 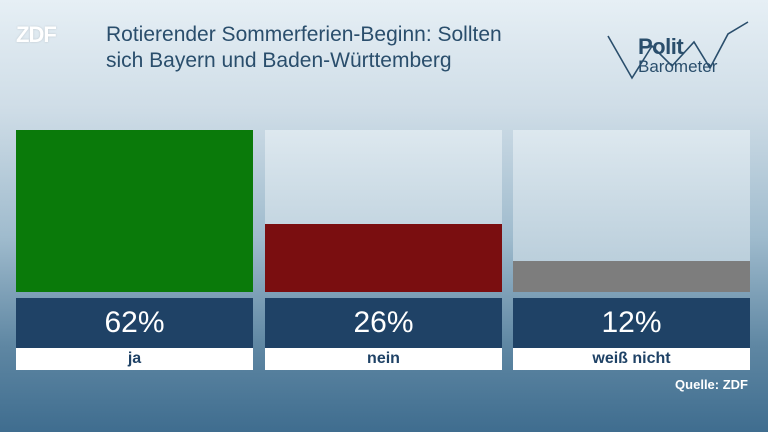 What do you see at coordinates (279, 60) in the screenshot?
I see `chart-title-line-2: sich Bayern und Baden-Württemberg` at bounding box center [279, 60].